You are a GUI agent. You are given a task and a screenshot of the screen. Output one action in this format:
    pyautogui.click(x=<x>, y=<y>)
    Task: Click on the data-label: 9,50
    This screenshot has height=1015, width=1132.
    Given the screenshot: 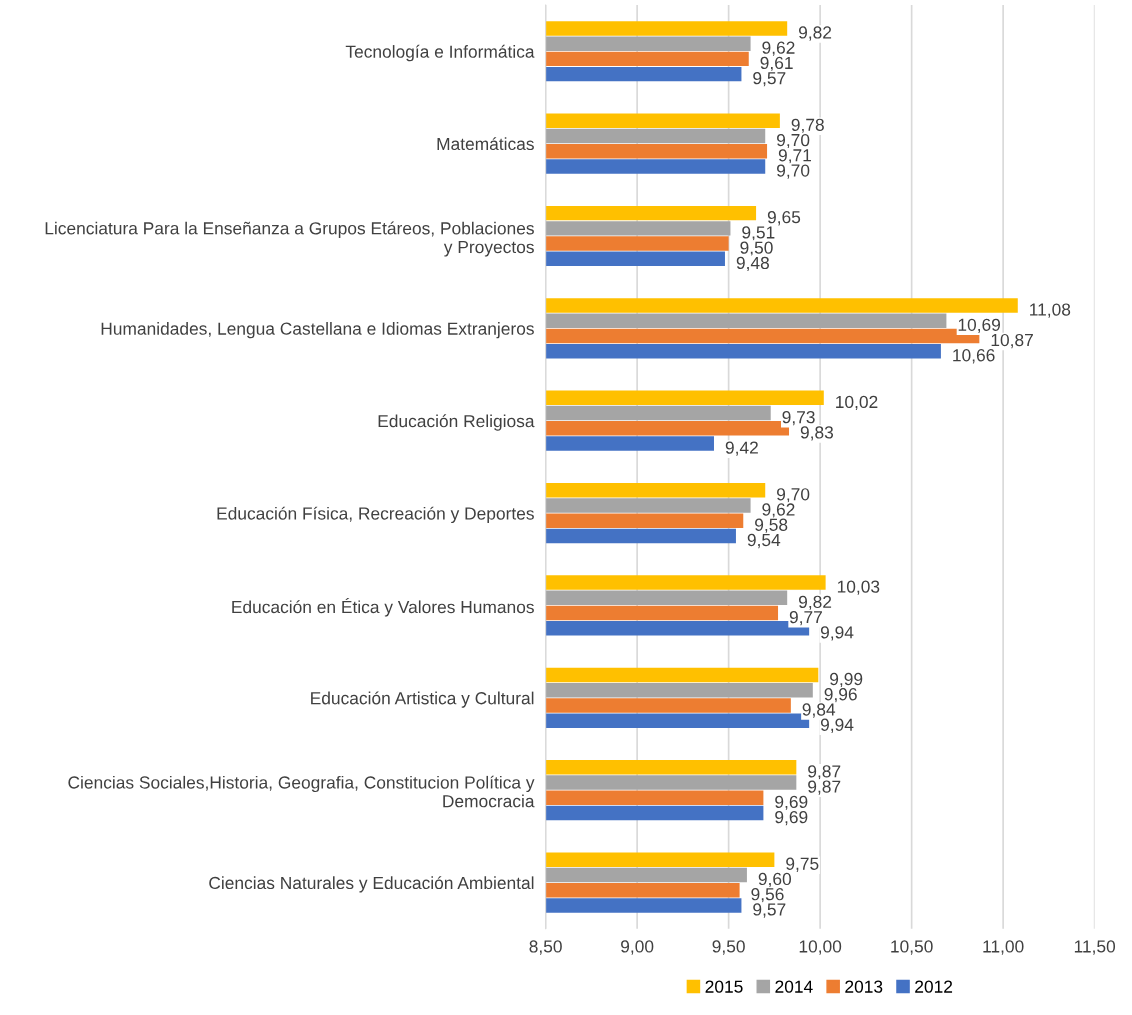 What is the action you would take?
    pyautogui.click(x=756, y=248)
    